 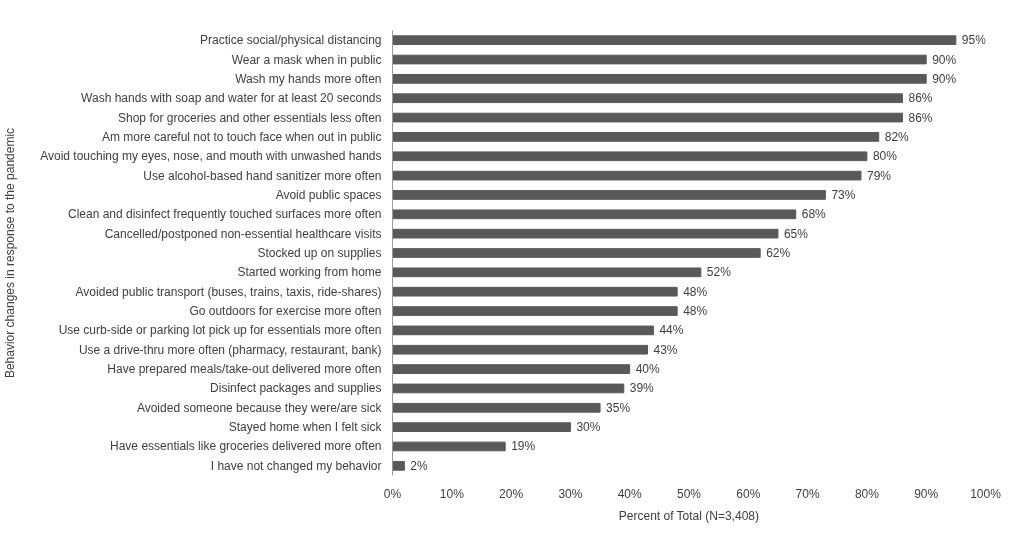 I want to click on y-tick-label: Use alcohol-based hand sanitizer more often, so click(x=262, y=175).